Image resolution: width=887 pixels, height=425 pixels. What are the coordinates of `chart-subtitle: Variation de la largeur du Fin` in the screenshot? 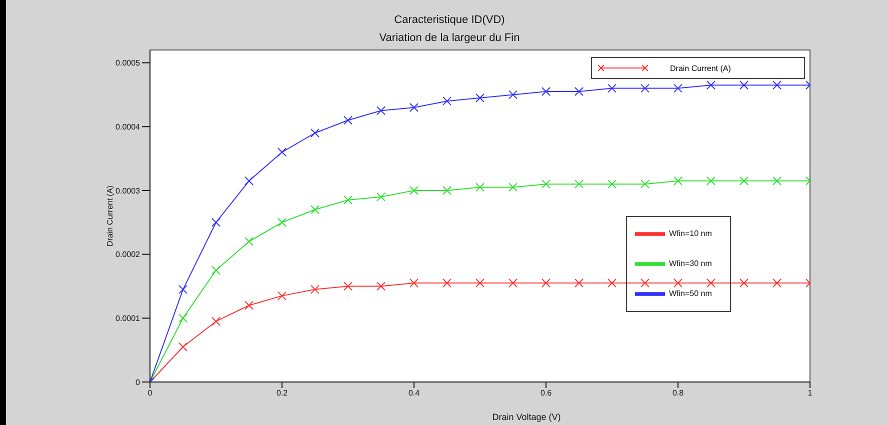 It's located at (449, 38).